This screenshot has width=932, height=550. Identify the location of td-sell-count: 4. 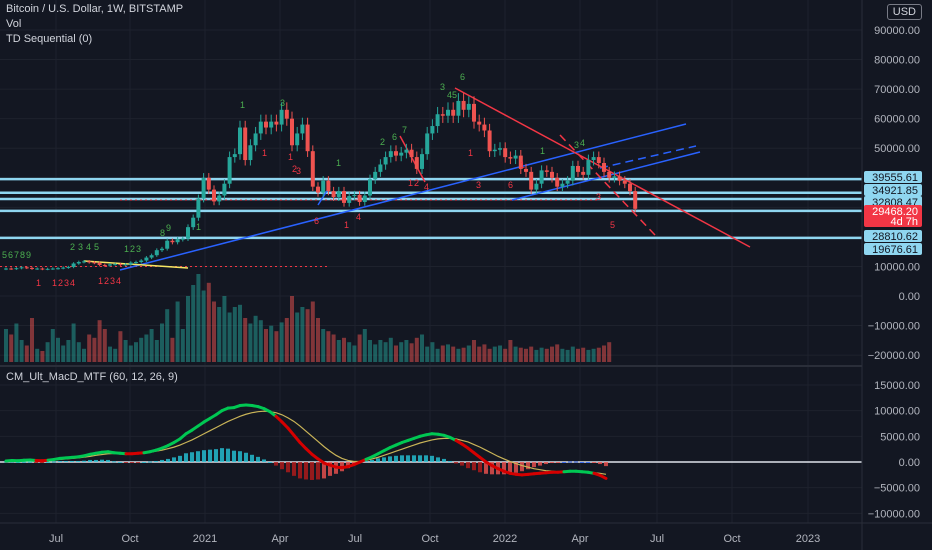
(426, 187).